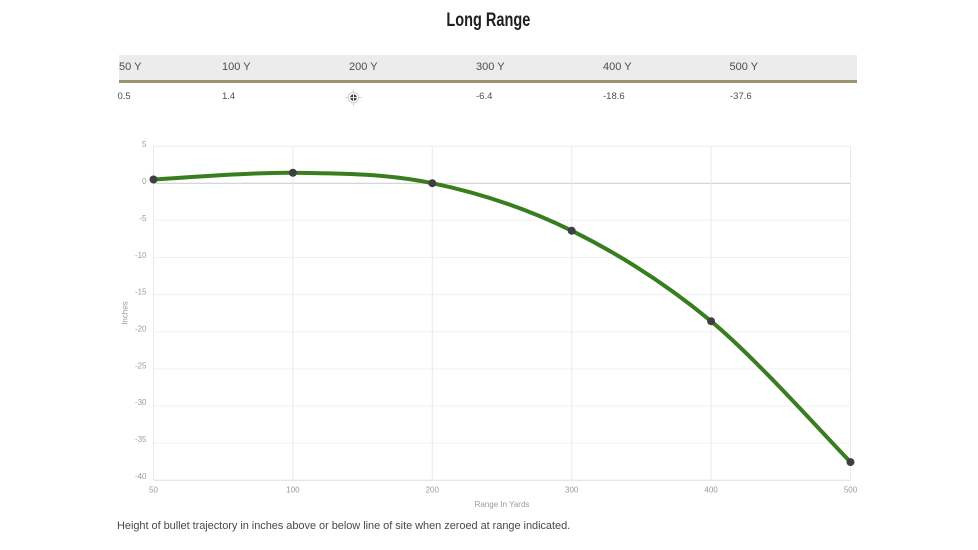  I want to click on svg-text: 200, so click(433, 490).